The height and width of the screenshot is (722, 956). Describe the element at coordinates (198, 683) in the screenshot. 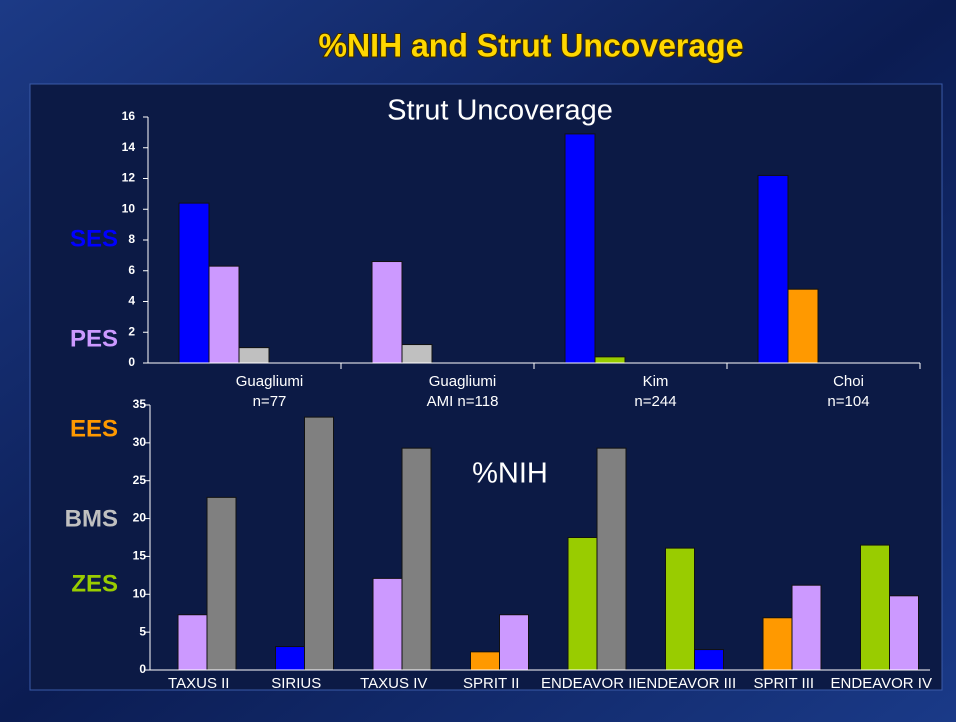

I see `x-tick-label: TAXUS II` at that location.